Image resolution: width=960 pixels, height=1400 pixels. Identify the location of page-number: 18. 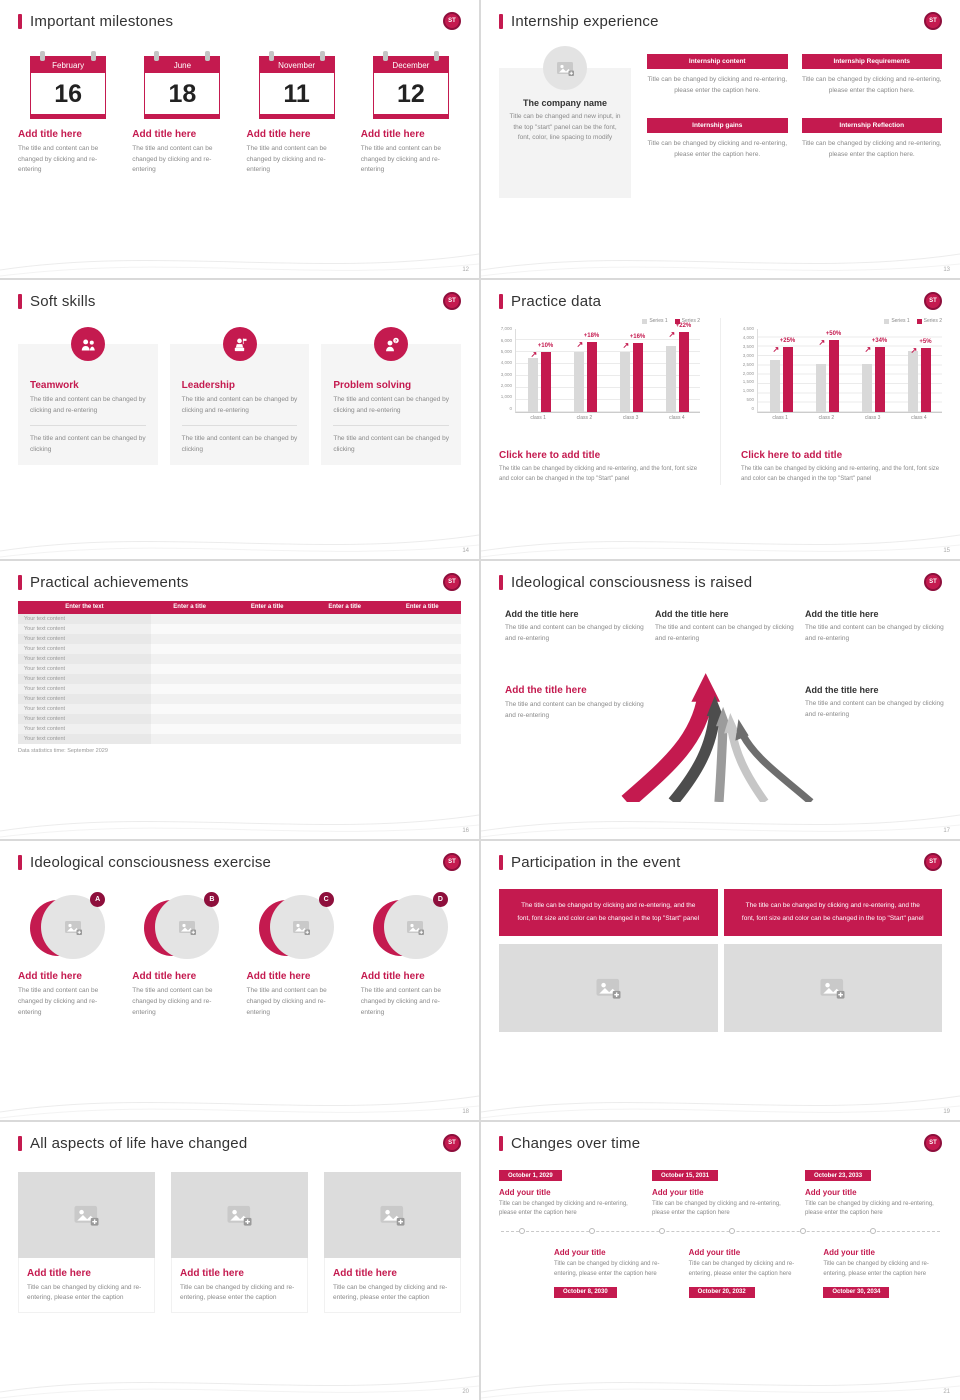
(465, 1111).